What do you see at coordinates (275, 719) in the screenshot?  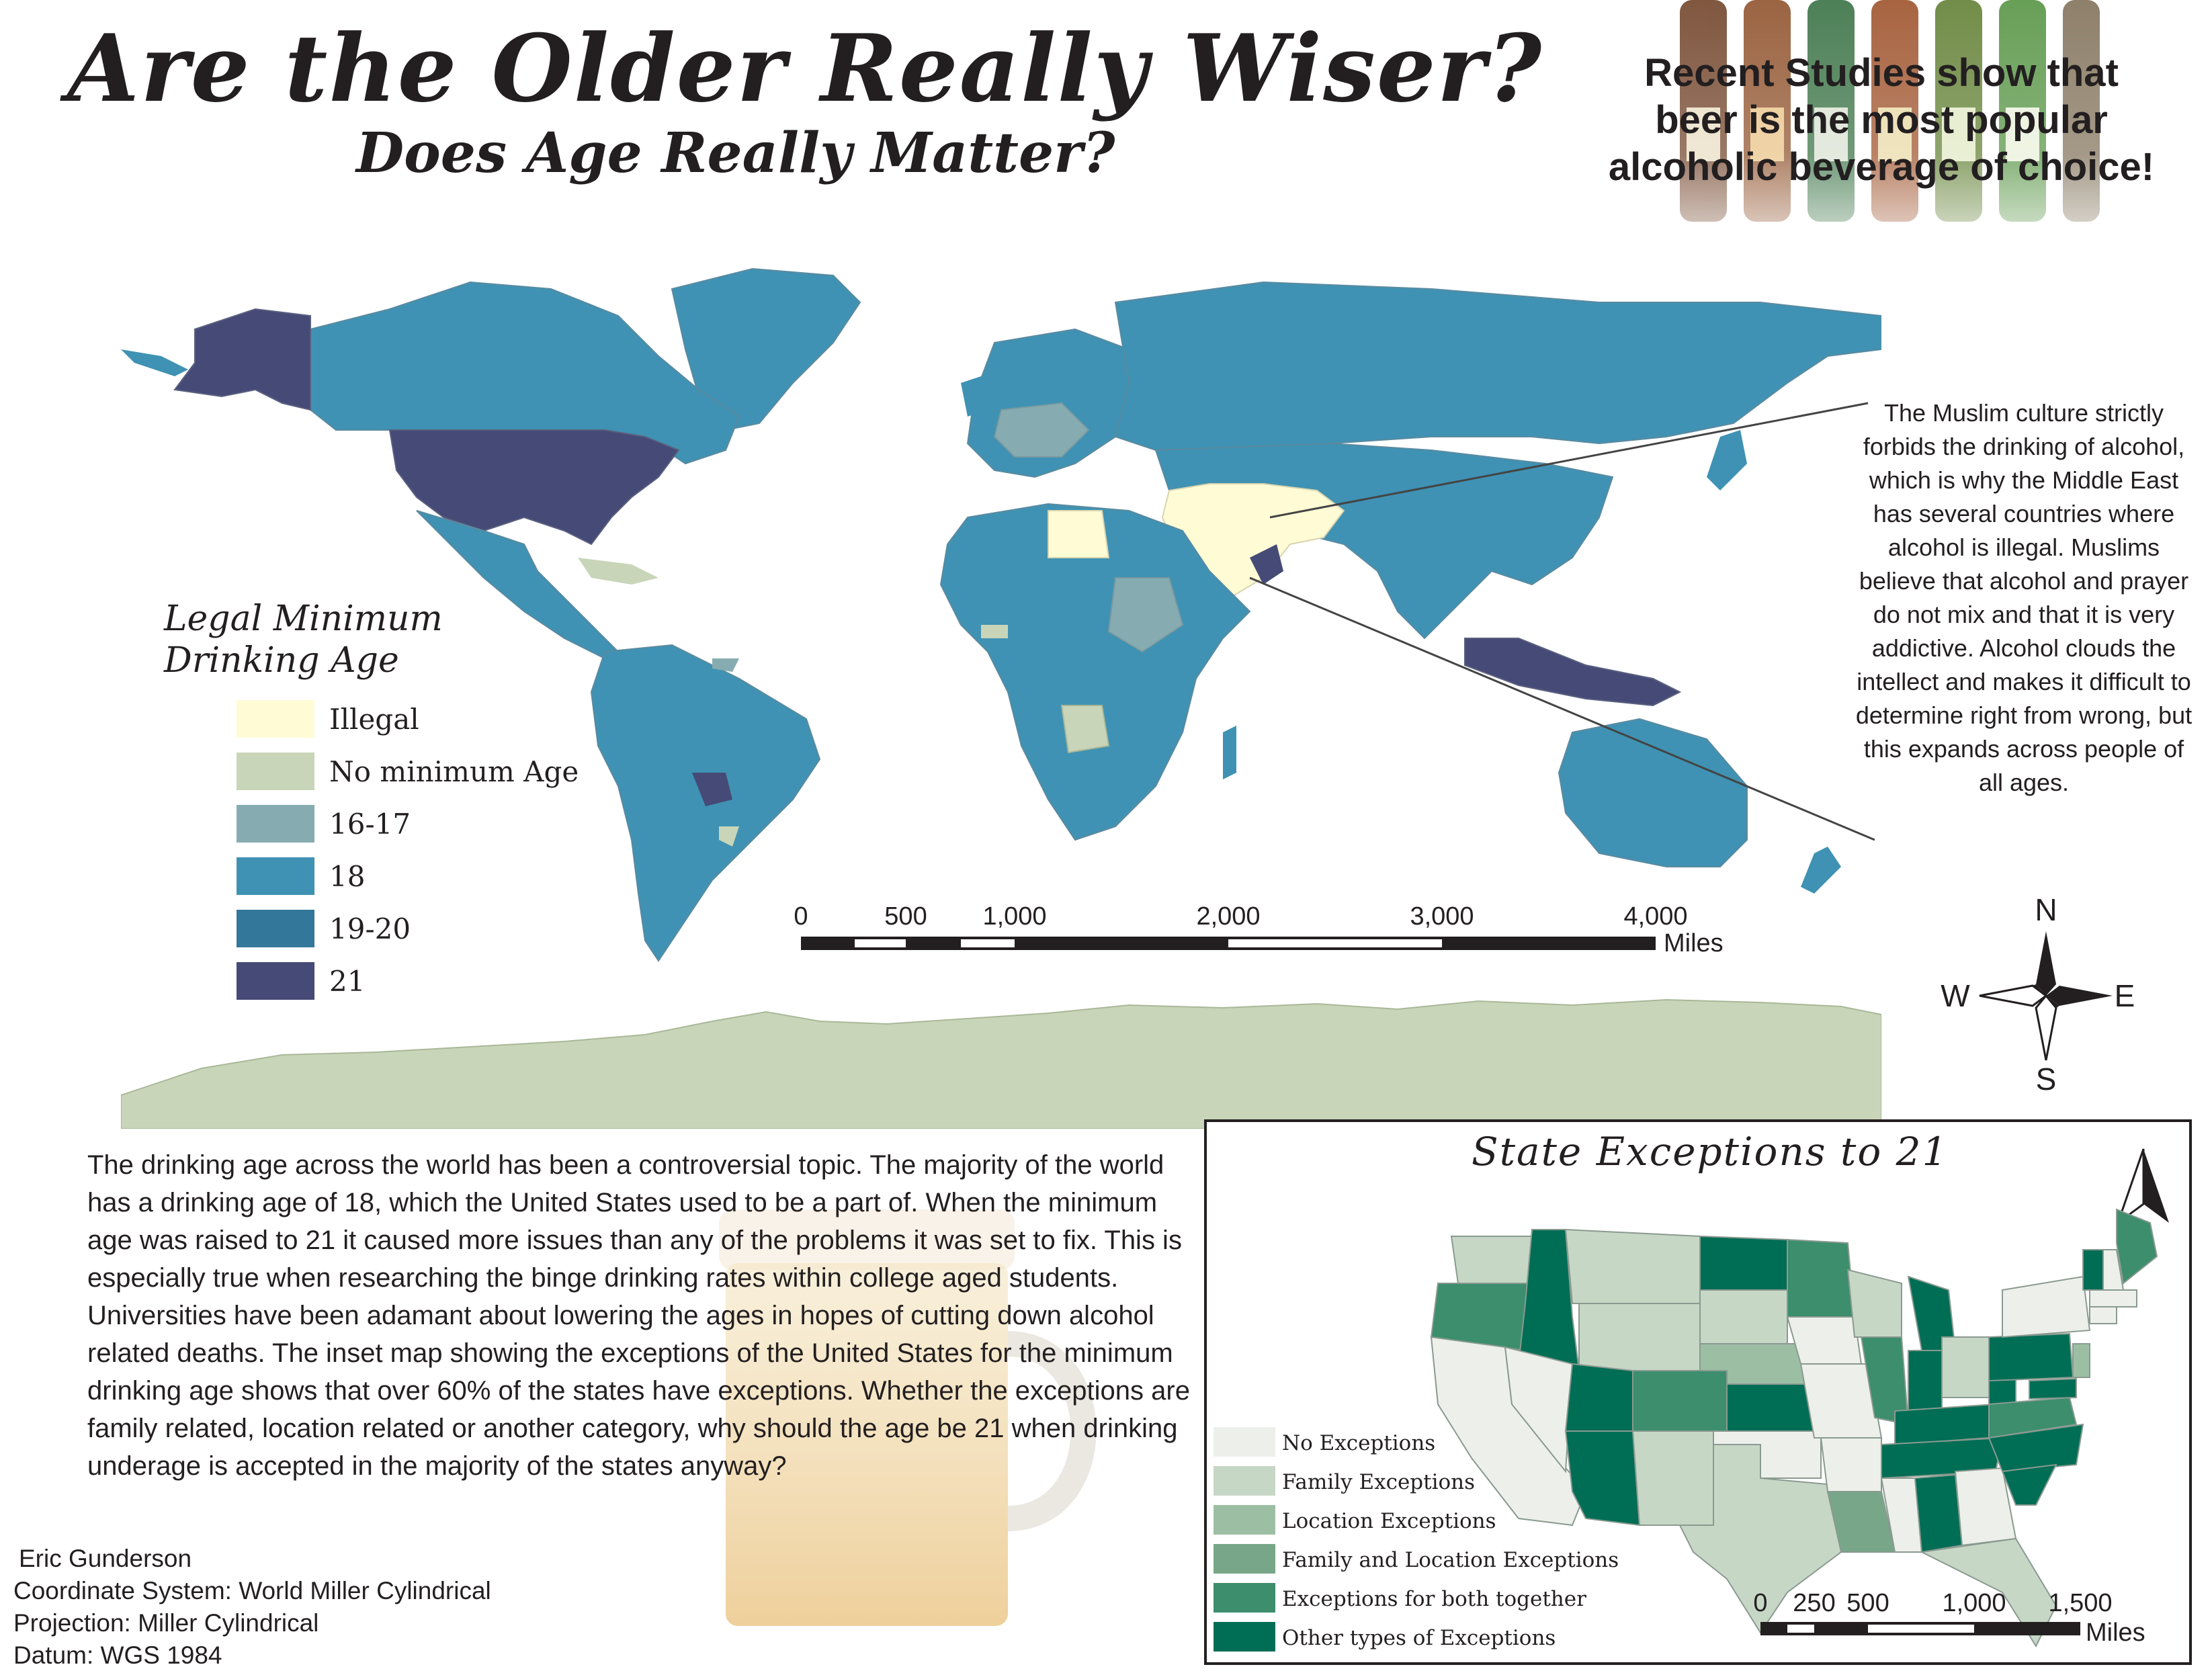 I see `legend-swatch-illegal` at bounding box center [275, 719].